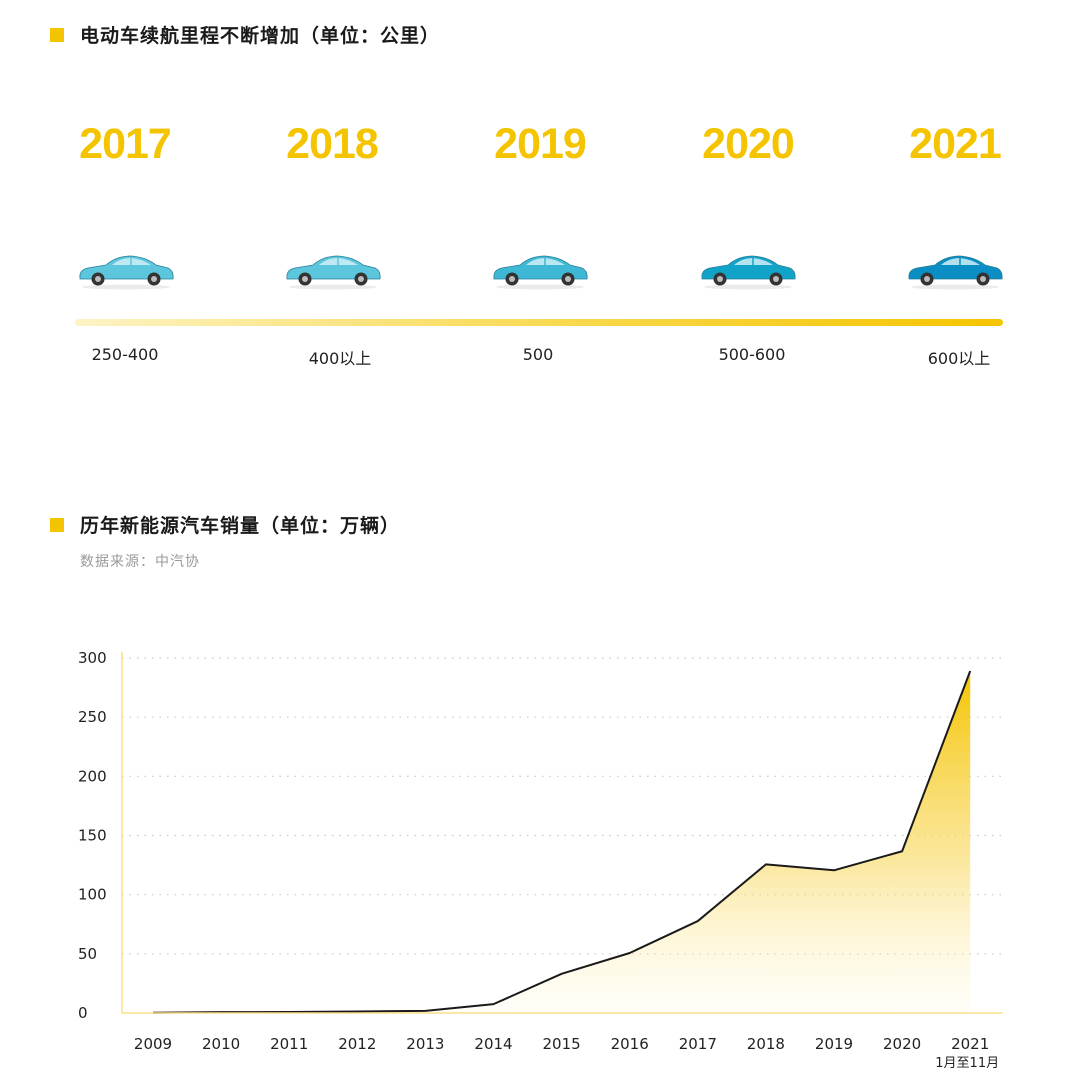  I want to click on timeline-year: 2021, so click(955, 144).